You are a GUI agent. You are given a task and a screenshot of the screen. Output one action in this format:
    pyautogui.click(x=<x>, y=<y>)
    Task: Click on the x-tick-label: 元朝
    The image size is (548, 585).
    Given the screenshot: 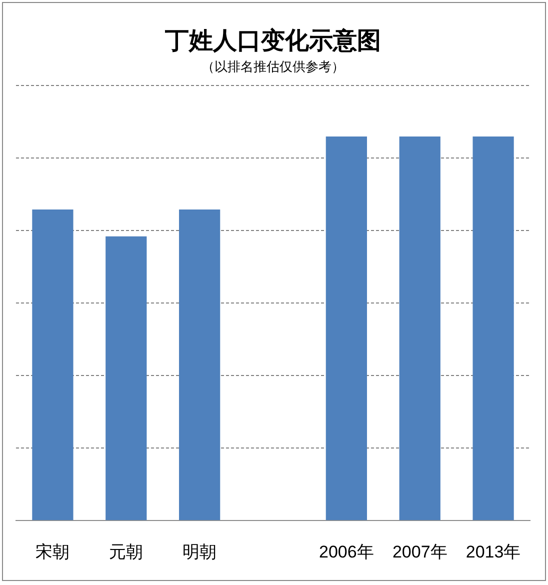 What is the action you would take?
    pyautogui.click(x=126, y=552)
    